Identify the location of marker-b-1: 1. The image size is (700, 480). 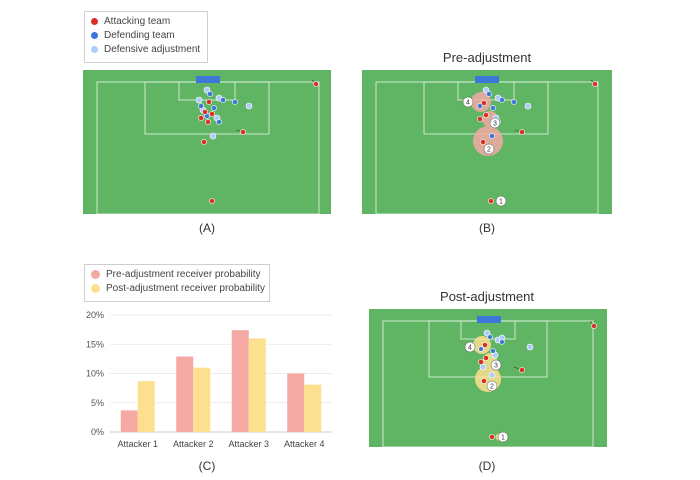
(501, 202).